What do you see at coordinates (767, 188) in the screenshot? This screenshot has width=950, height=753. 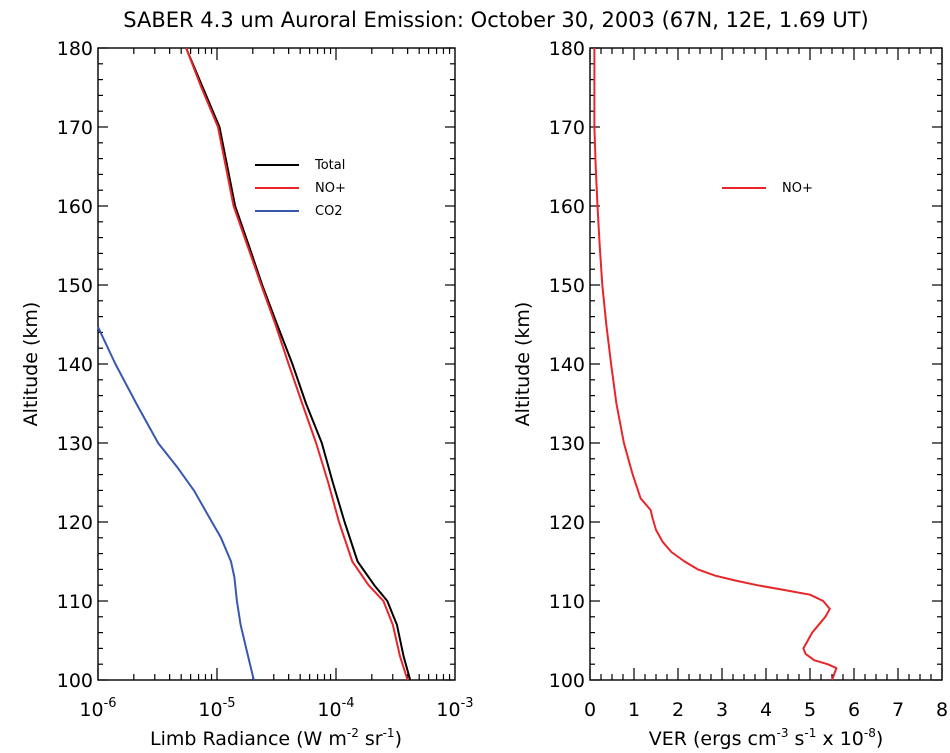 I see `right-legend: NO+` at bounding box center [767, 188].